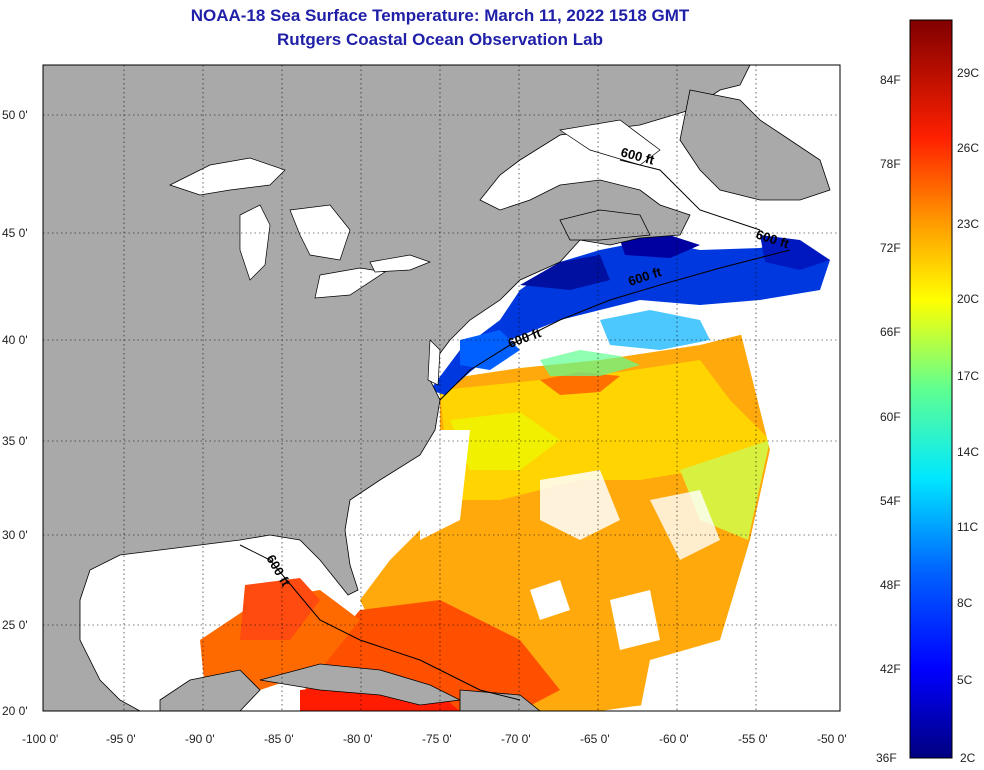  What do you see at coordinates (279, 739) in the screenshot?
I see `lon-label: -85 0'` at bounding box center [279, 739].